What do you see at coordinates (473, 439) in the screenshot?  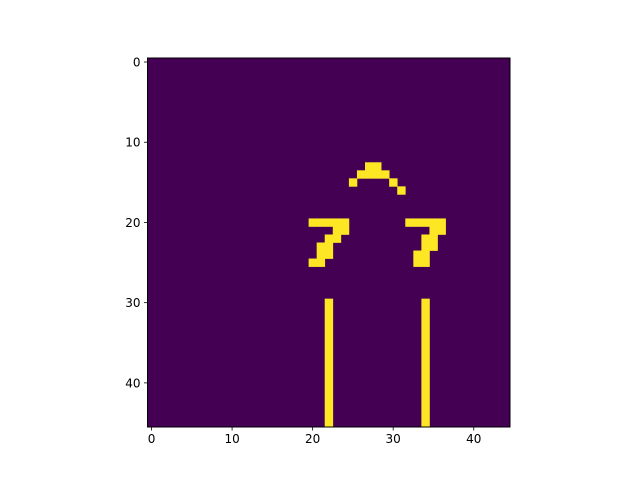 I see `x-tick-label: 40` at bounding box center [473, 439].